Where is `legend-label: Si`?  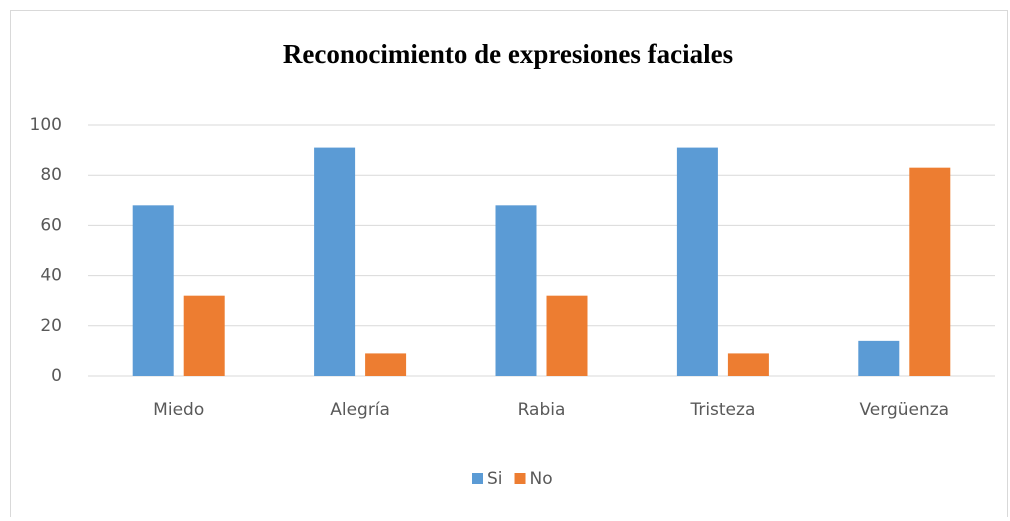
legend-label: Si is located at coordinates (495, 479).